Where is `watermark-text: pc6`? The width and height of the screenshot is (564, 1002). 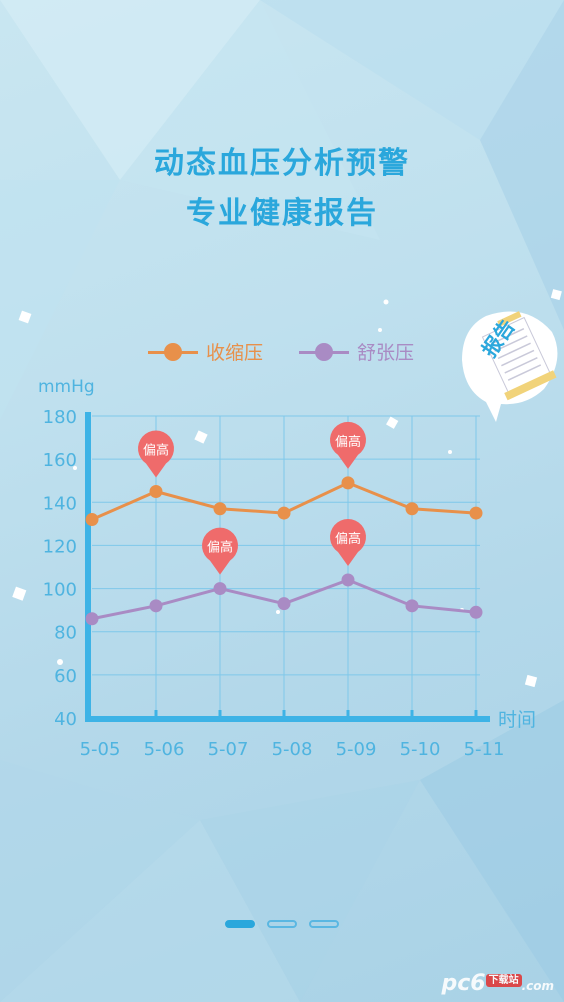
watermark-text: pc6 is located at coordinates (463, 983).